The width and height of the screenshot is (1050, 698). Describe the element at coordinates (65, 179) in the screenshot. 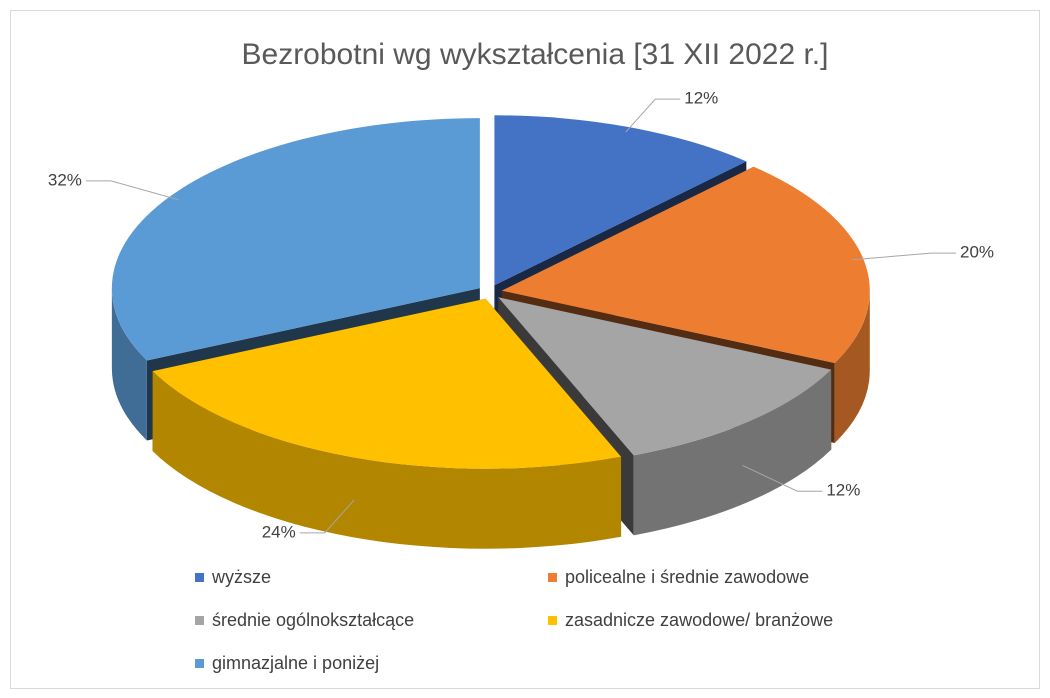

I see `data-label: 32%` at that location.